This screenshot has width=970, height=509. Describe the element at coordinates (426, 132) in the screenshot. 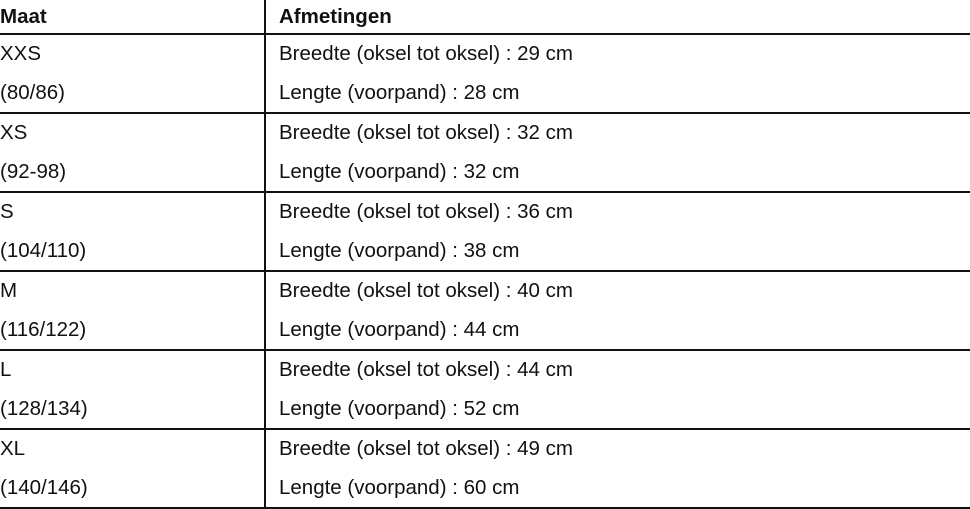

I see `width-measurement: Breedte (oksel tot oksel) : 32 cm` at that location.